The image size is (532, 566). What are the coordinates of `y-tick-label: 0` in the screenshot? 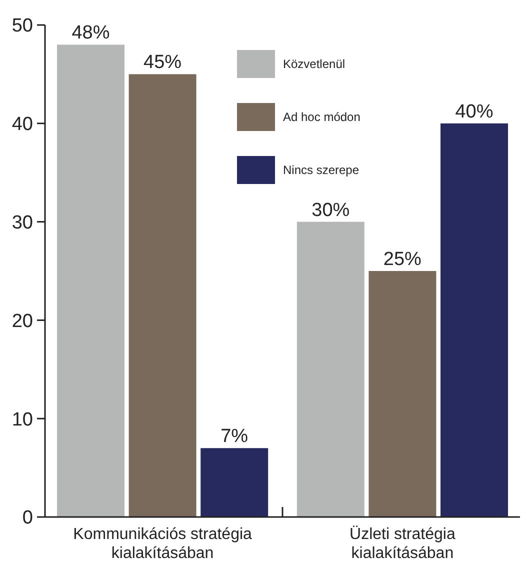 It's located at (27, 518).